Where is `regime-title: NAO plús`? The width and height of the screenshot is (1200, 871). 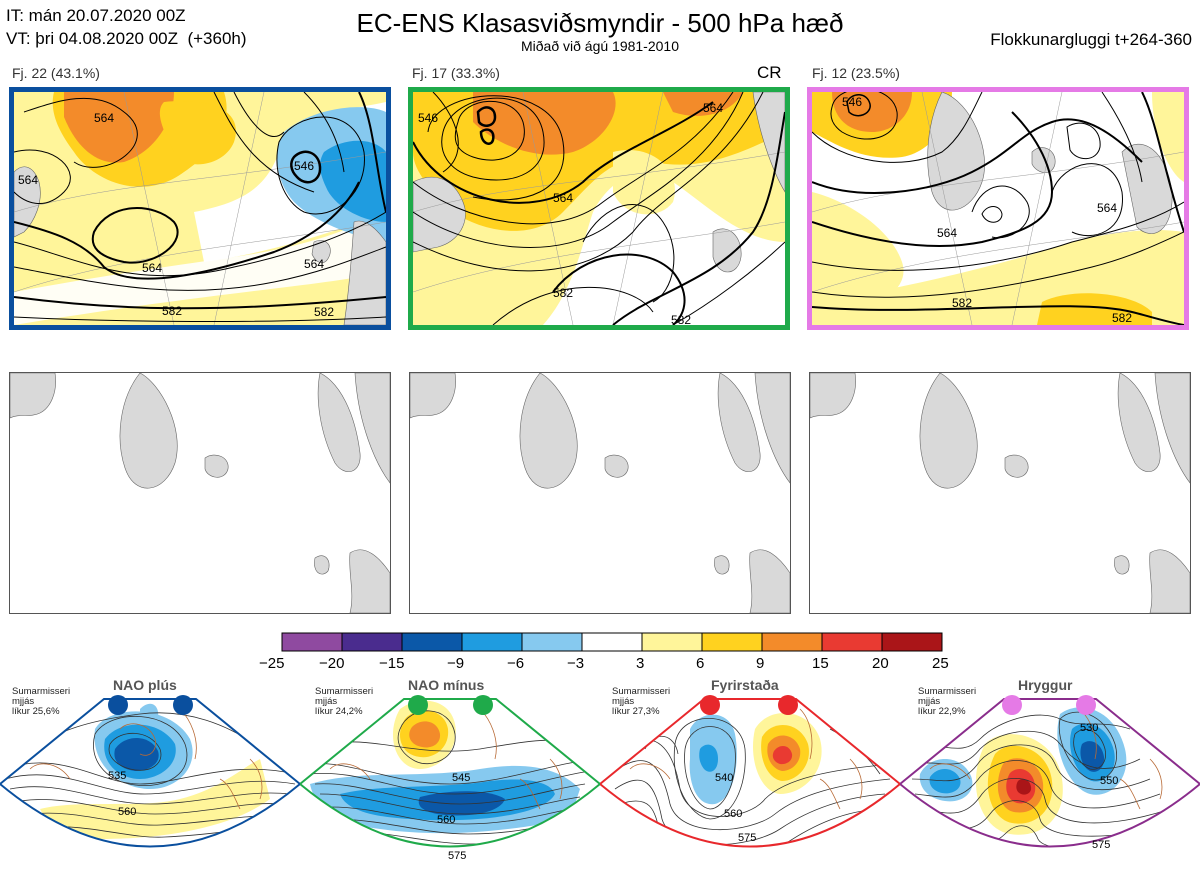
regime-title: NAO plús is located at coordinates (145, 685).